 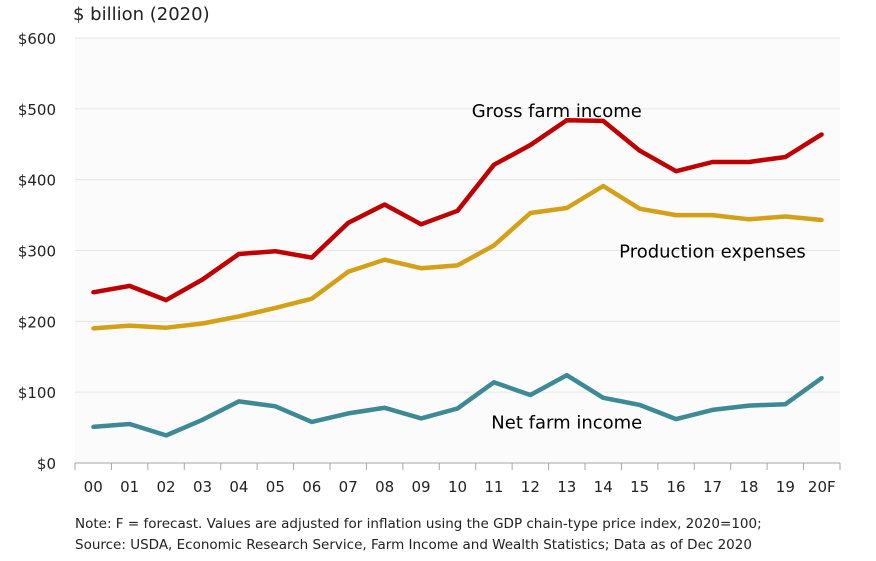 What do you see at coordinates (37, 181) in the screenshot?
I see `y-tick-label: $400` at bounding box center [37, 181].